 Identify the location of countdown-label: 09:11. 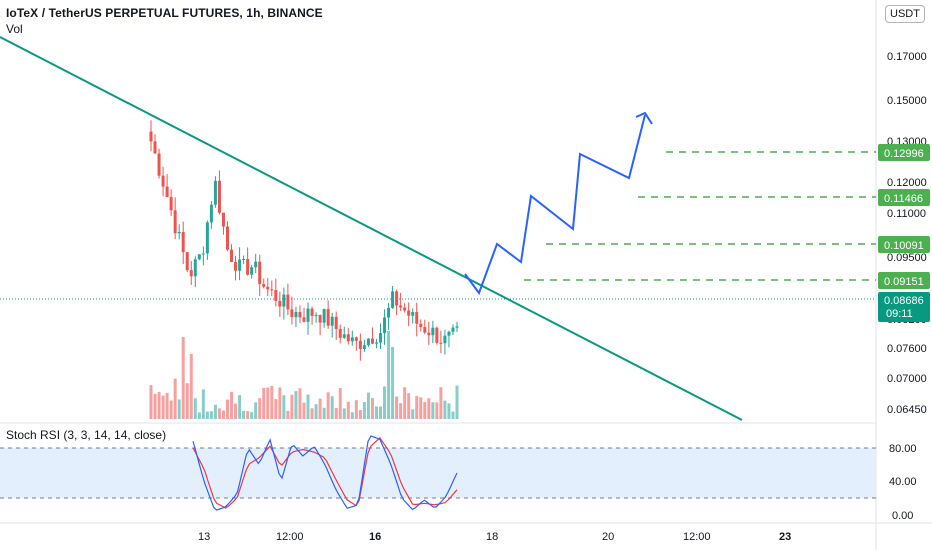
(899, 314).